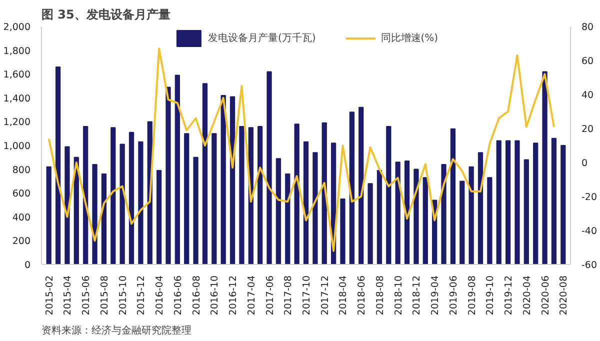 The height and width of the screenshot is (341, 600). I want to click on x-tick-label: 2019-10, so click(490, 295).